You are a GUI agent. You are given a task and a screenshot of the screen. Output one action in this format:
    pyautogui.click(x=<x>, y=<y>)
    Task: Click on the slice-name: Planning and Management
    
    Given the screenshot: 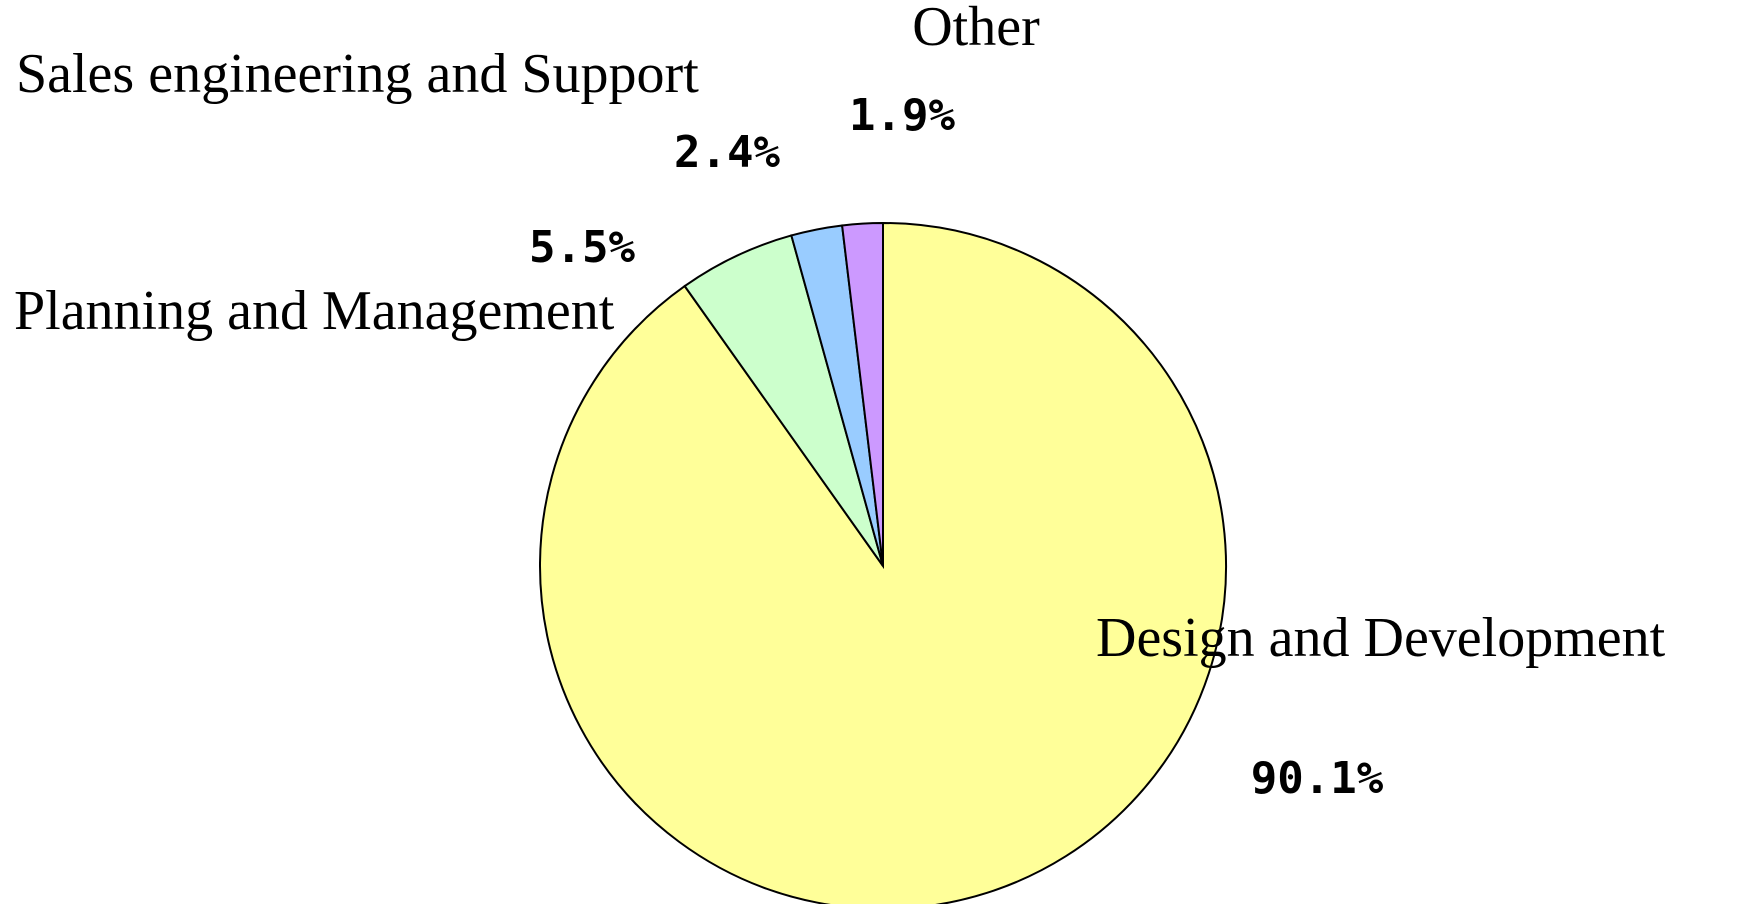 What is the action you would take?
    pyautogui.click(x=314, y=311)
    